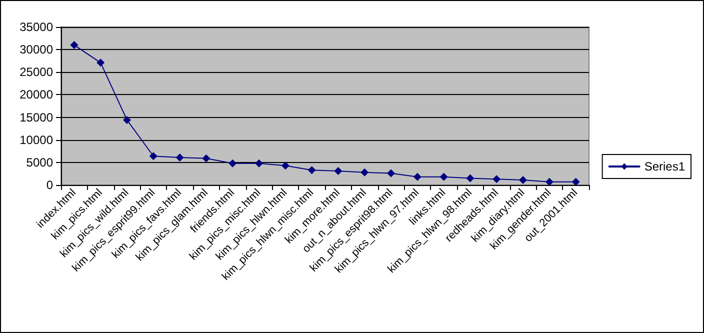 Image resolution: width=704 pixels, height=333 pixels. Describe the element at coordinates (37, 49) in the screenshot. I see `y-tick-label: 30000` at that location.